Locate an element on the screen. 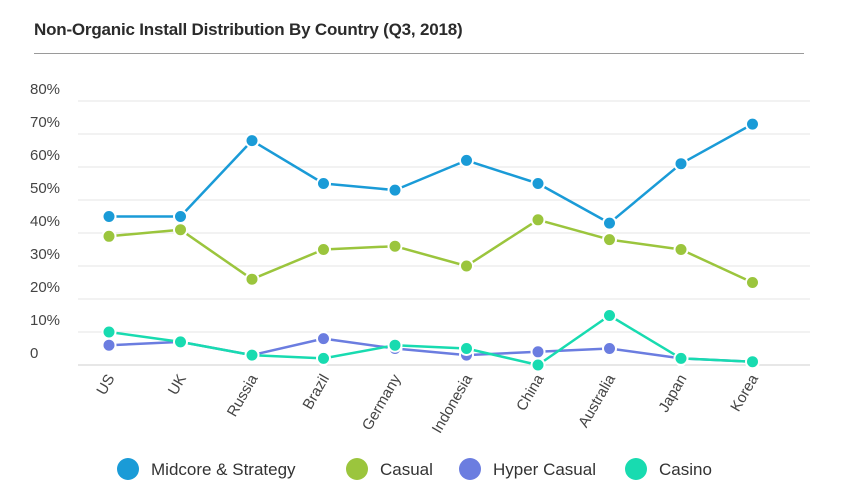 The image size is (848, 502). data-point-casual-us is located at coordinates (109, 236).